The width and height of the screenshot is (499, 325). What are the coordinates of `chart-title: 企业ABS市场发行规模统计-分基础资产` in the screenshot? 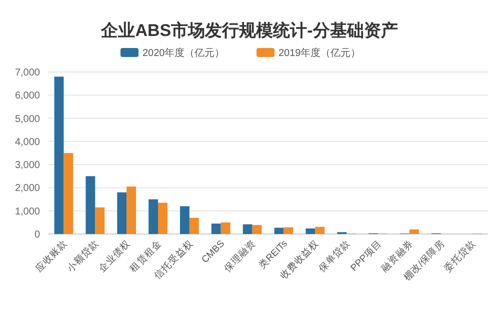 It's located at (249, 30).